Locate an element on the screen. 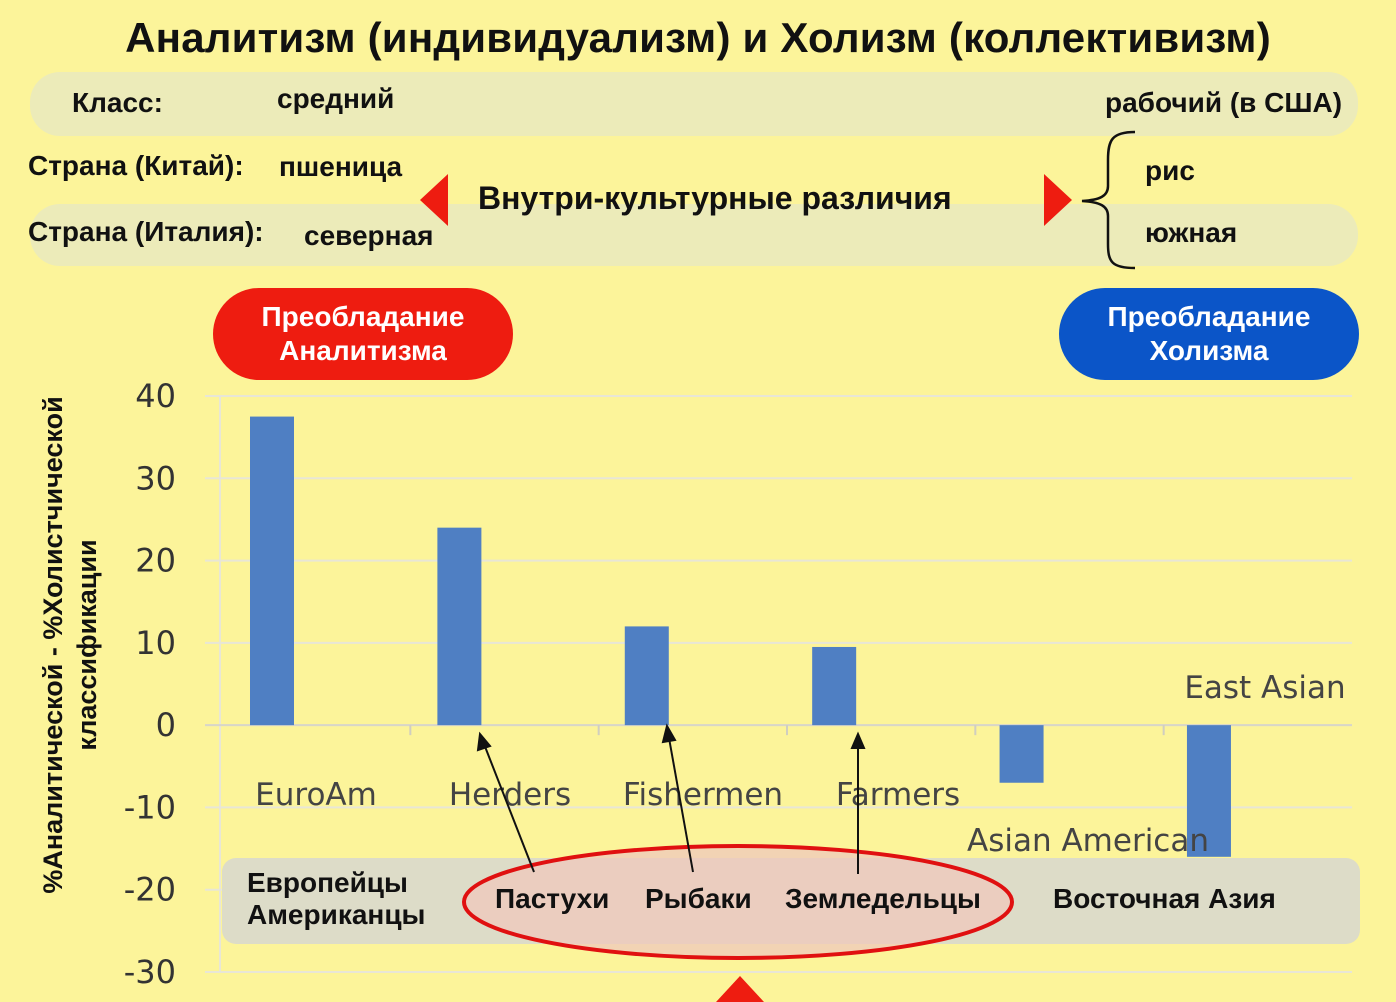 The height and width of the screenshot is (1002, 1396). group-east-asia: Восточная Азия is located at coordinates (1164, 898).